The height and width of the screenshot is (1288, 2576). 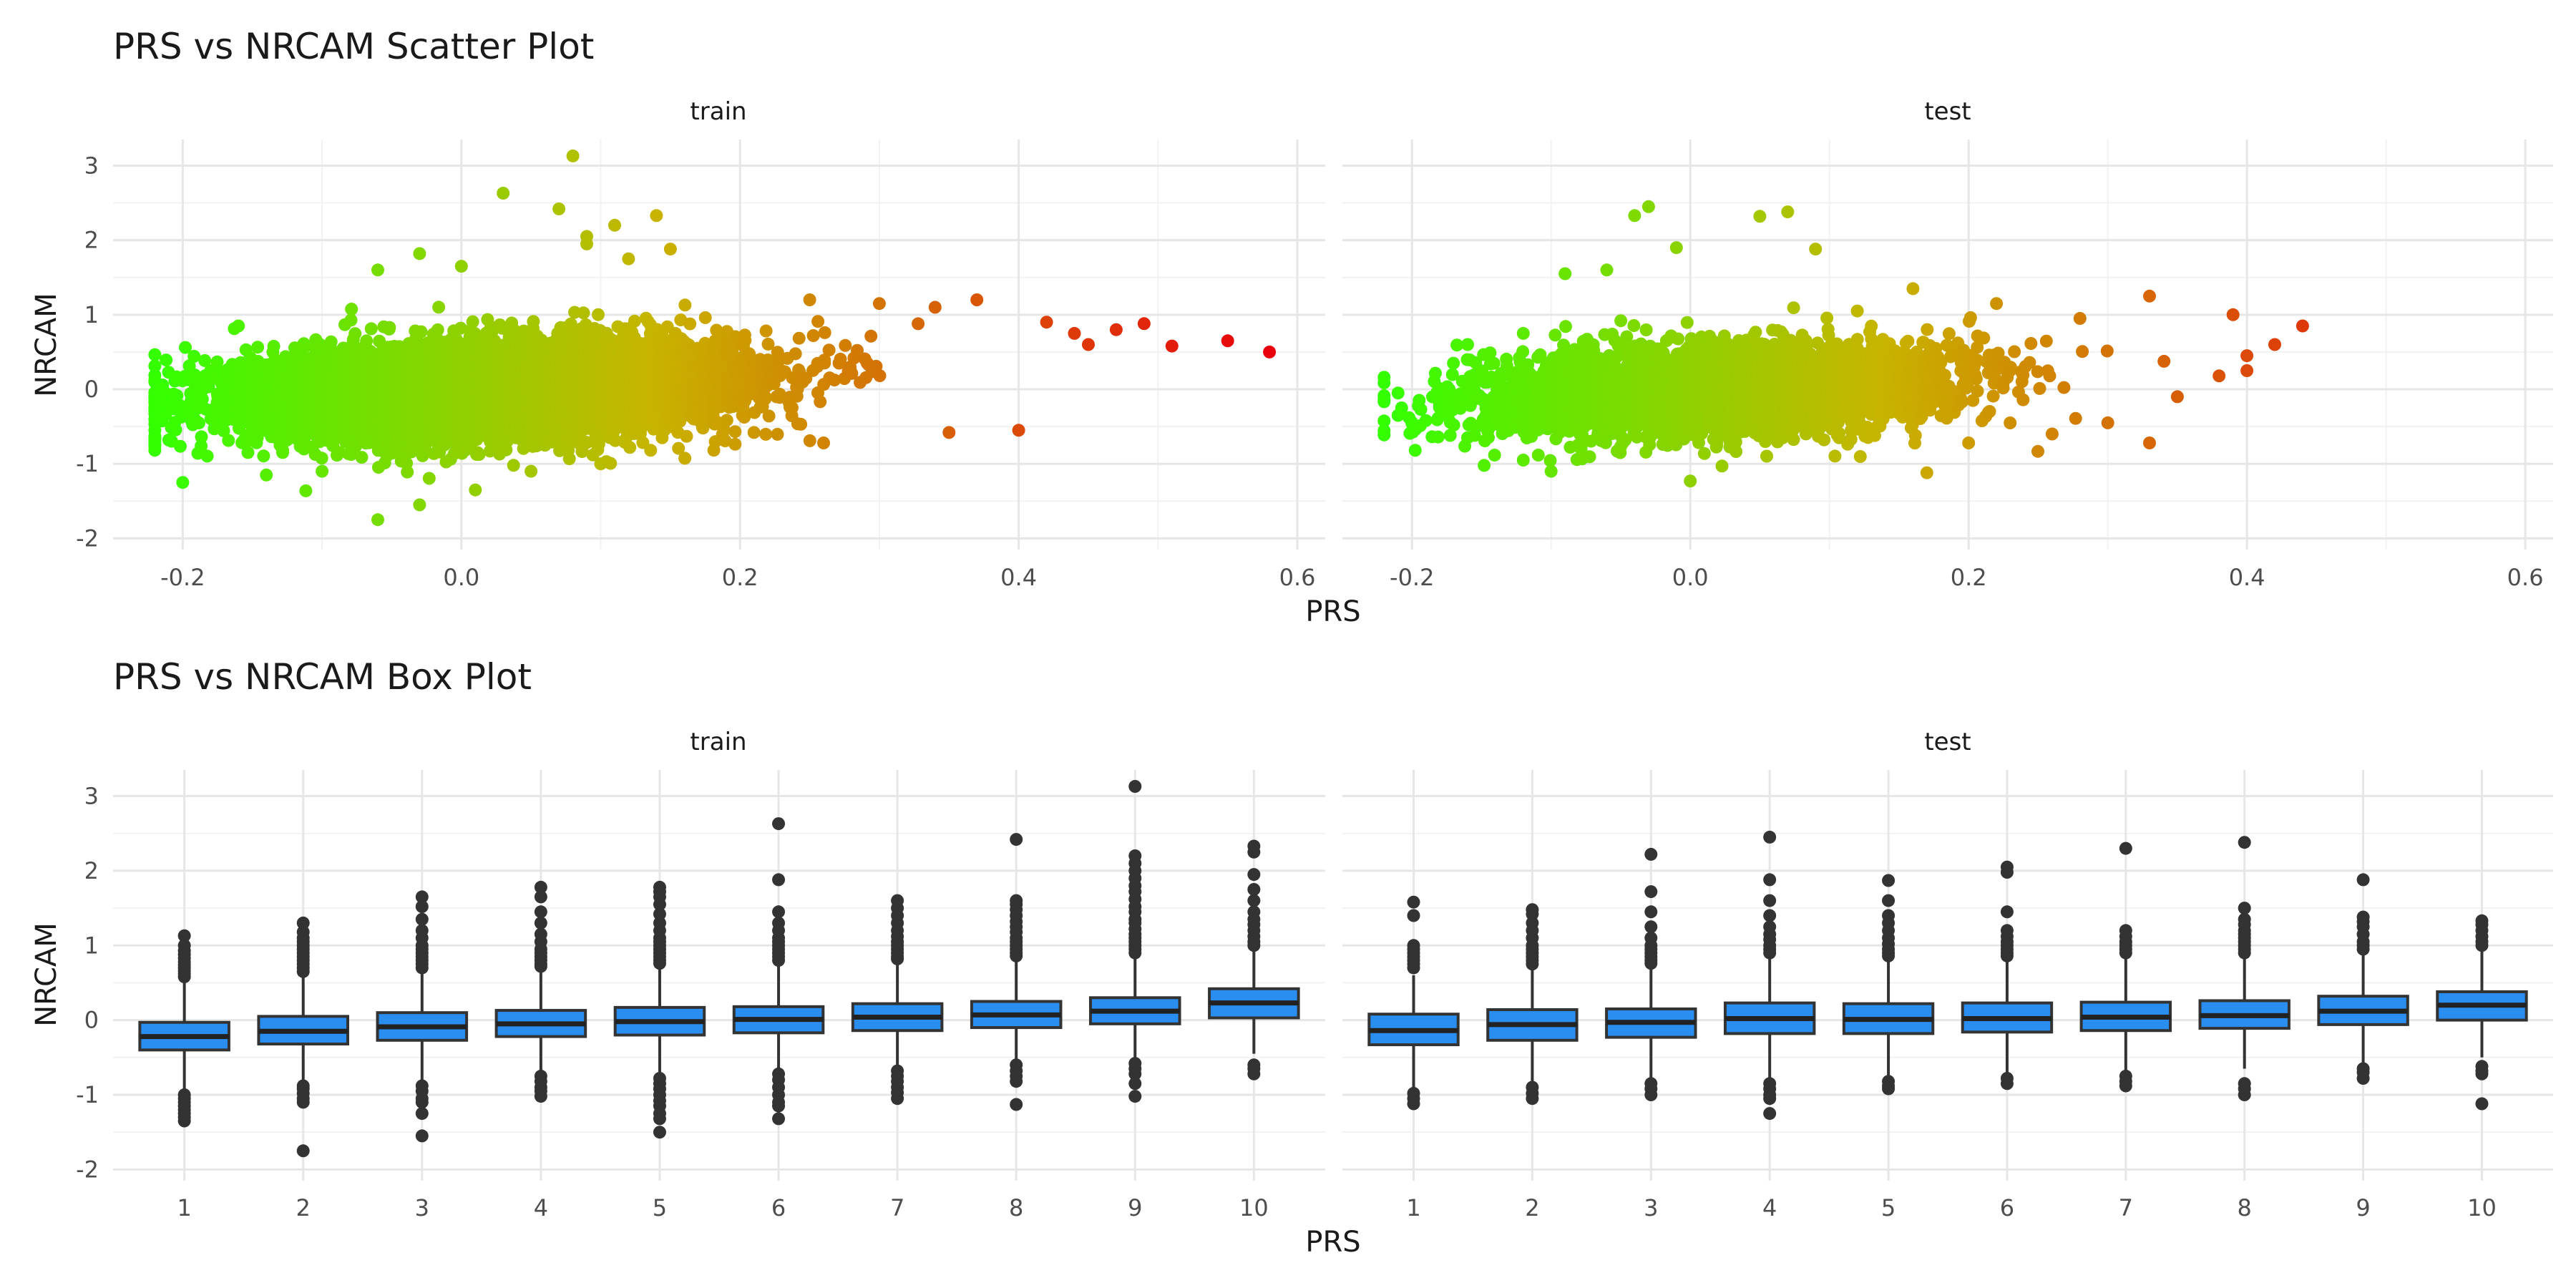 What do you see at coordinates (461, 577) in the screenshot?
I see `scatter-x-tick-label: 0.0` at bounding box center [461, 577].